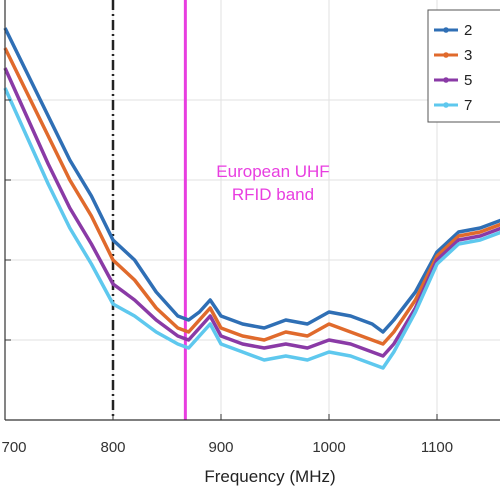 Image resolution: width=500 pixels, height=500 pixels. I want to click on annotation-line-2: RFID band, so click(273, 194).